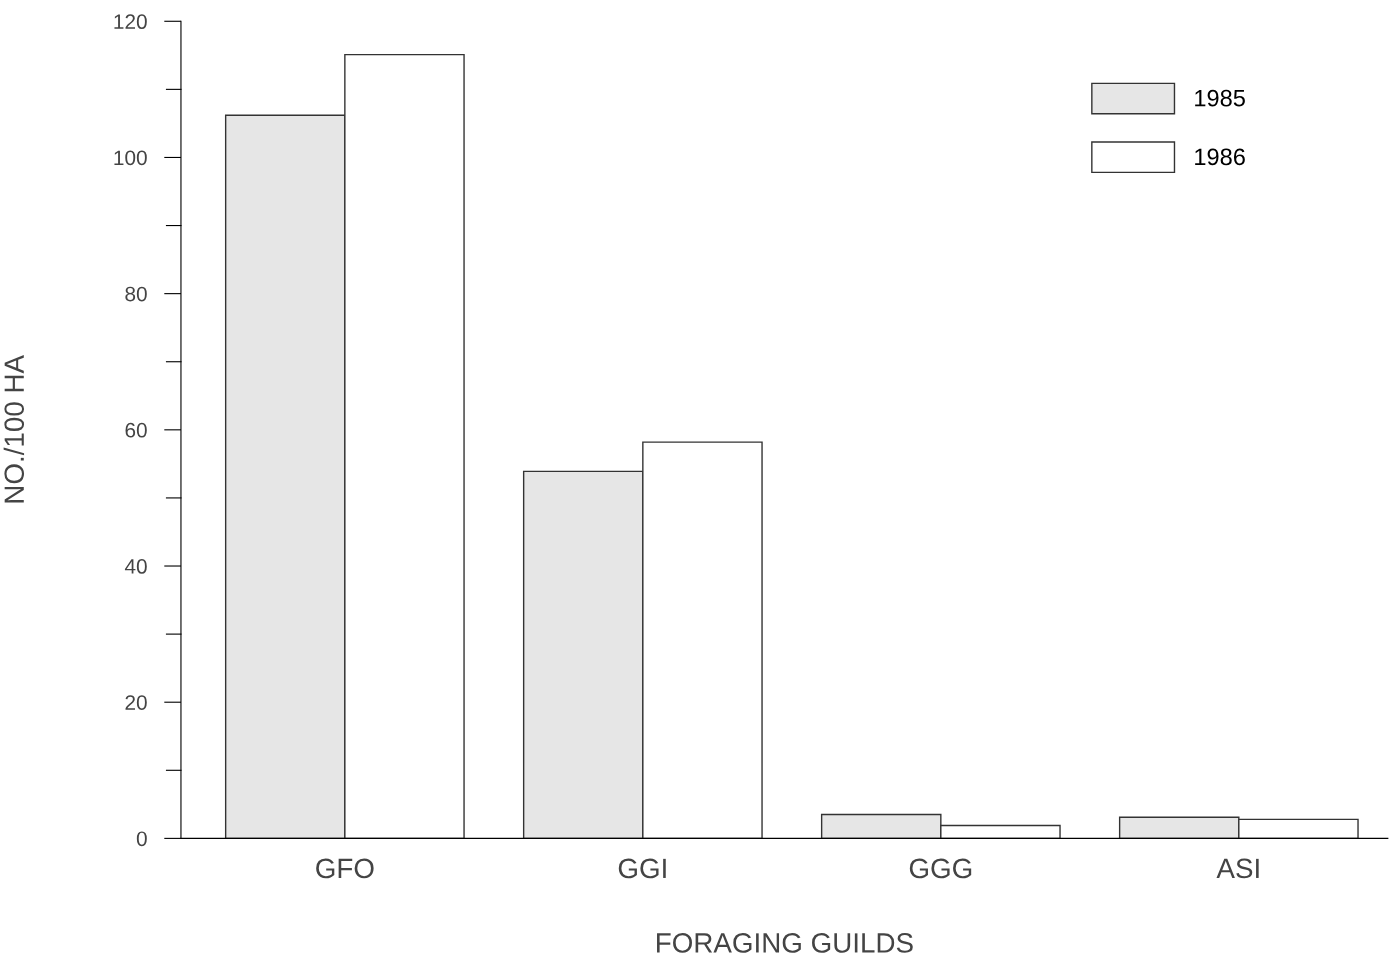  Describe the element at coordinates (136, 702) in the screenshot. I see `y-tick-label: 20` at that location.